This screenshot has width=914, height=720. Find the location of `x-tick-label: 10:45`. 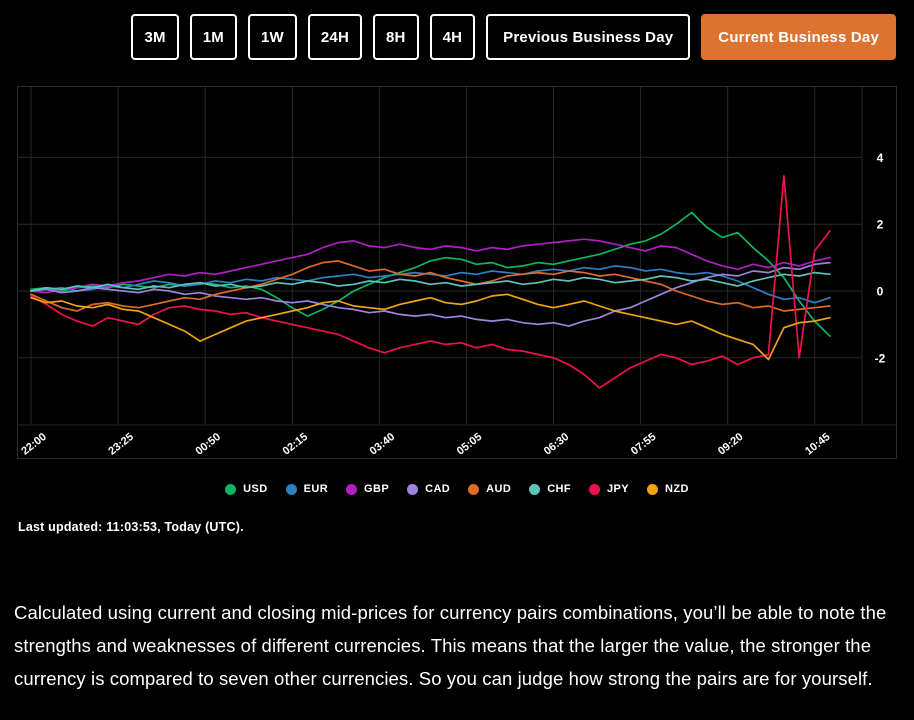

x-tick-label: 10:45 is located at coordinates (818, 444).